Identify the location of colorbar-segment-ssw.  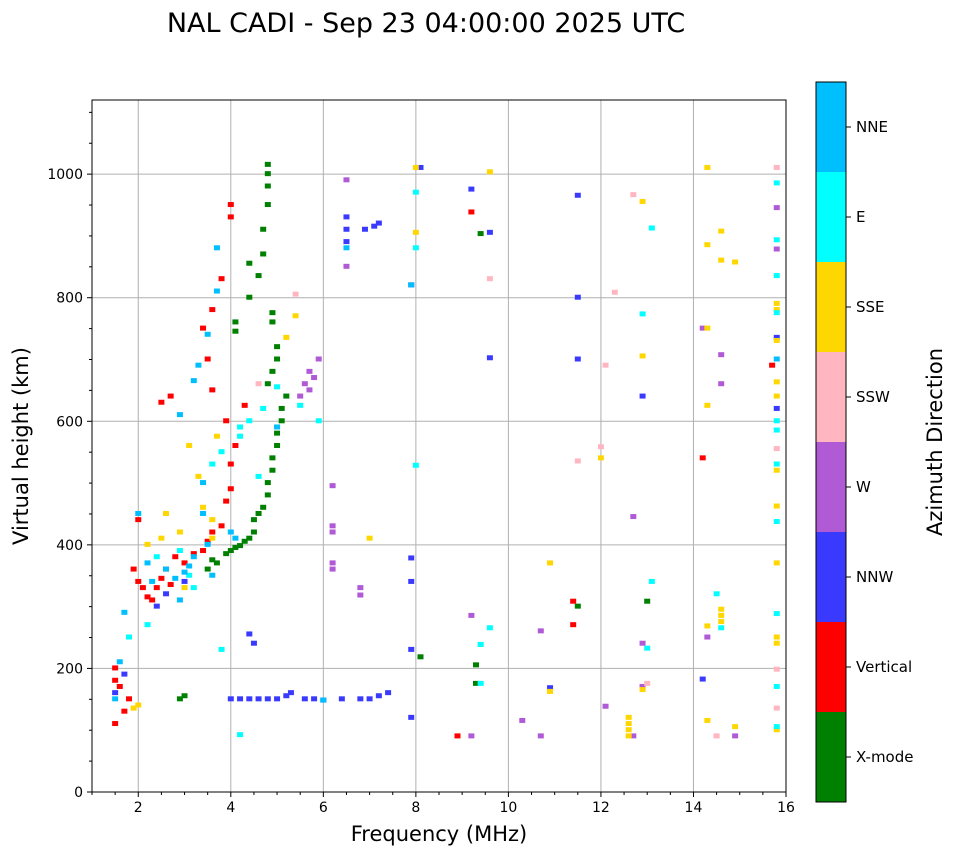
(831, 397).